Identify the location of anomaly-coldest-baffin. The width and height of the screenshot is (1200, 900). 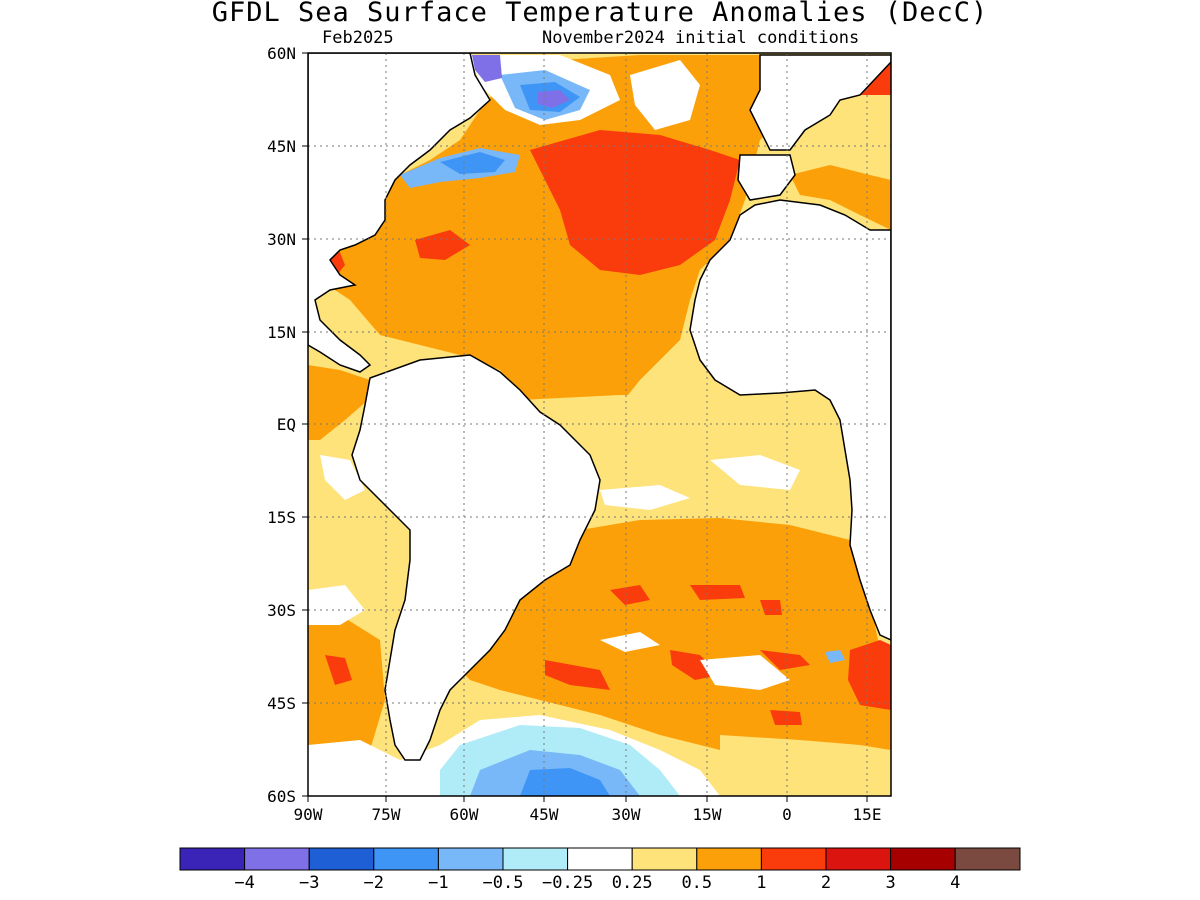
(487, 68).